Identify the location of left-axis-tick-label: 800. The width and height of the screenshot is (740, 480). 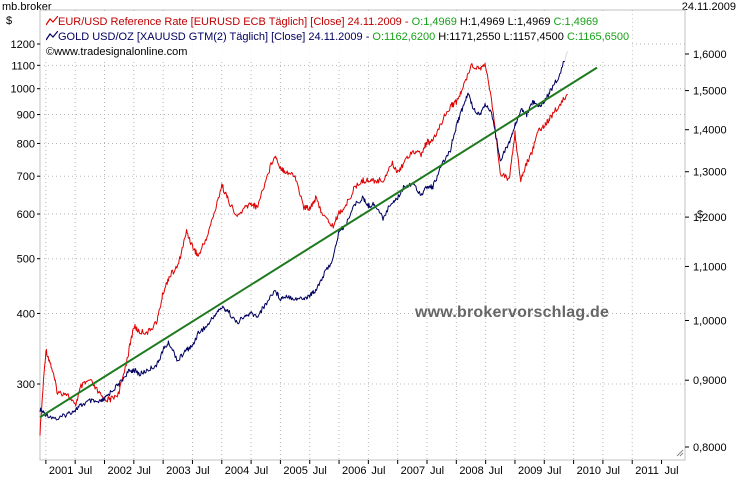
(26, 144).